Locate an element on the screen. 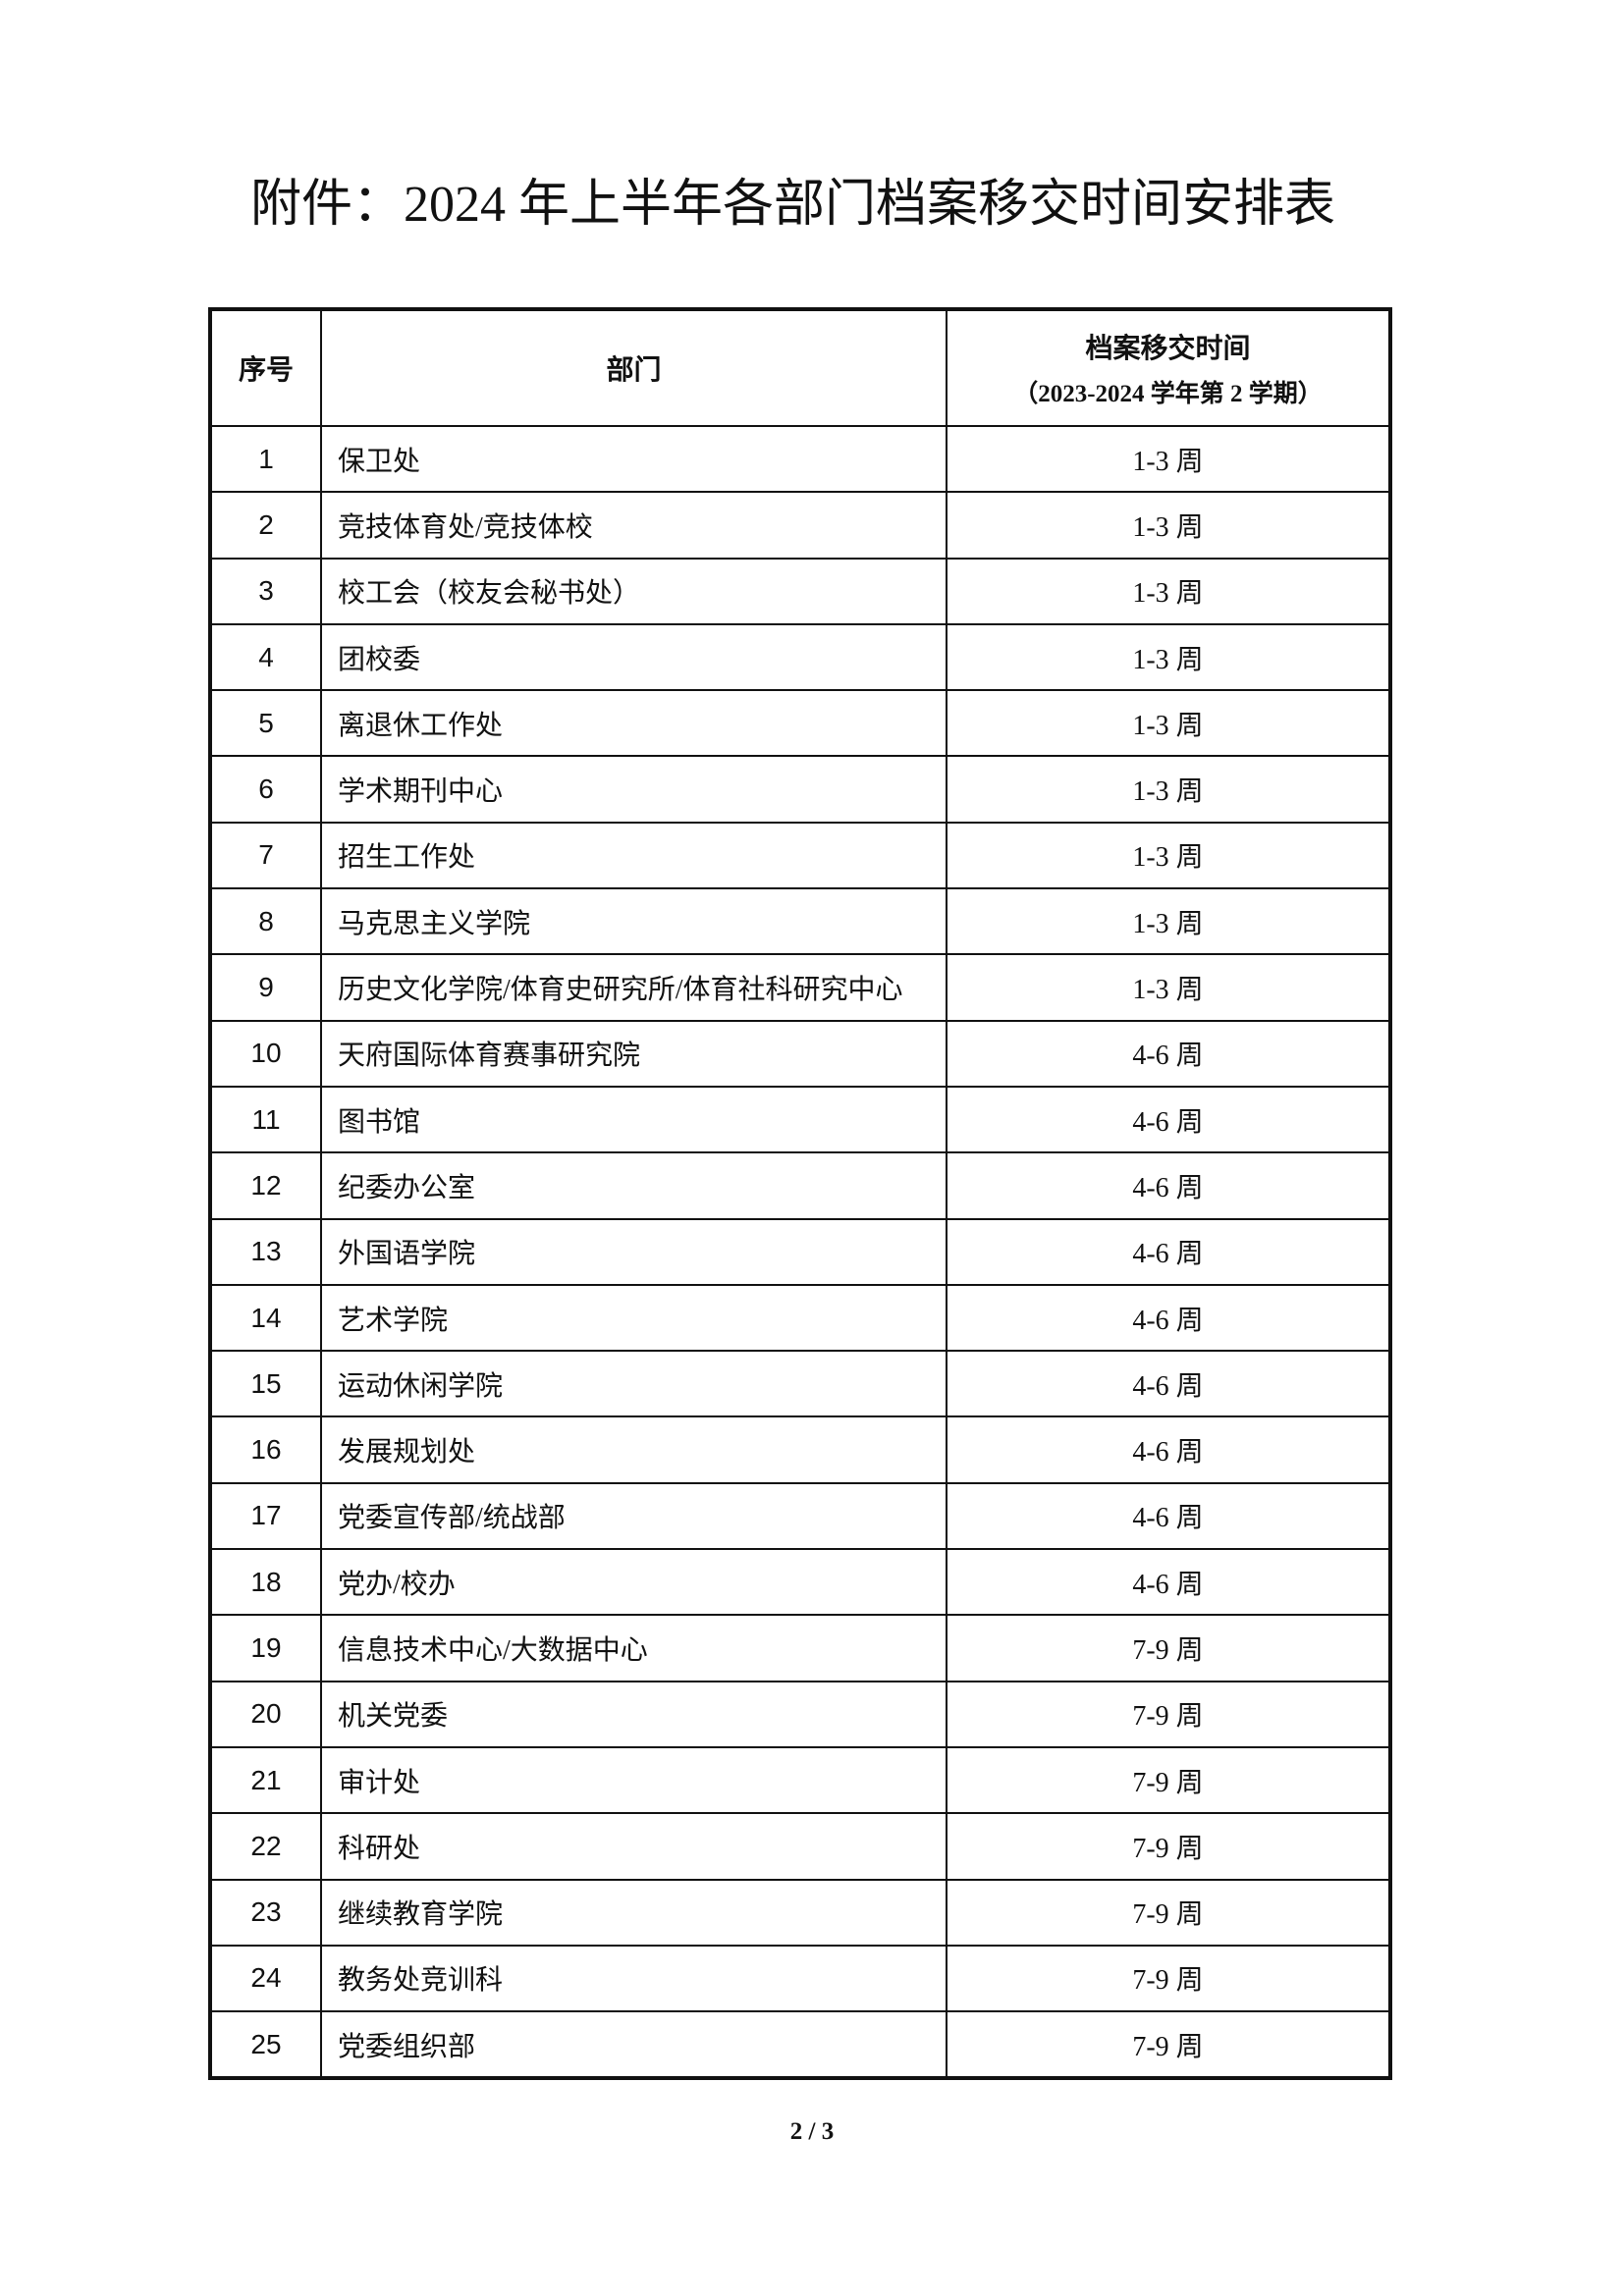 This screenshot has width=1624, height=2296. table-cell: 竞技体育处/竞技体校 is located at coordinates (633, 525).